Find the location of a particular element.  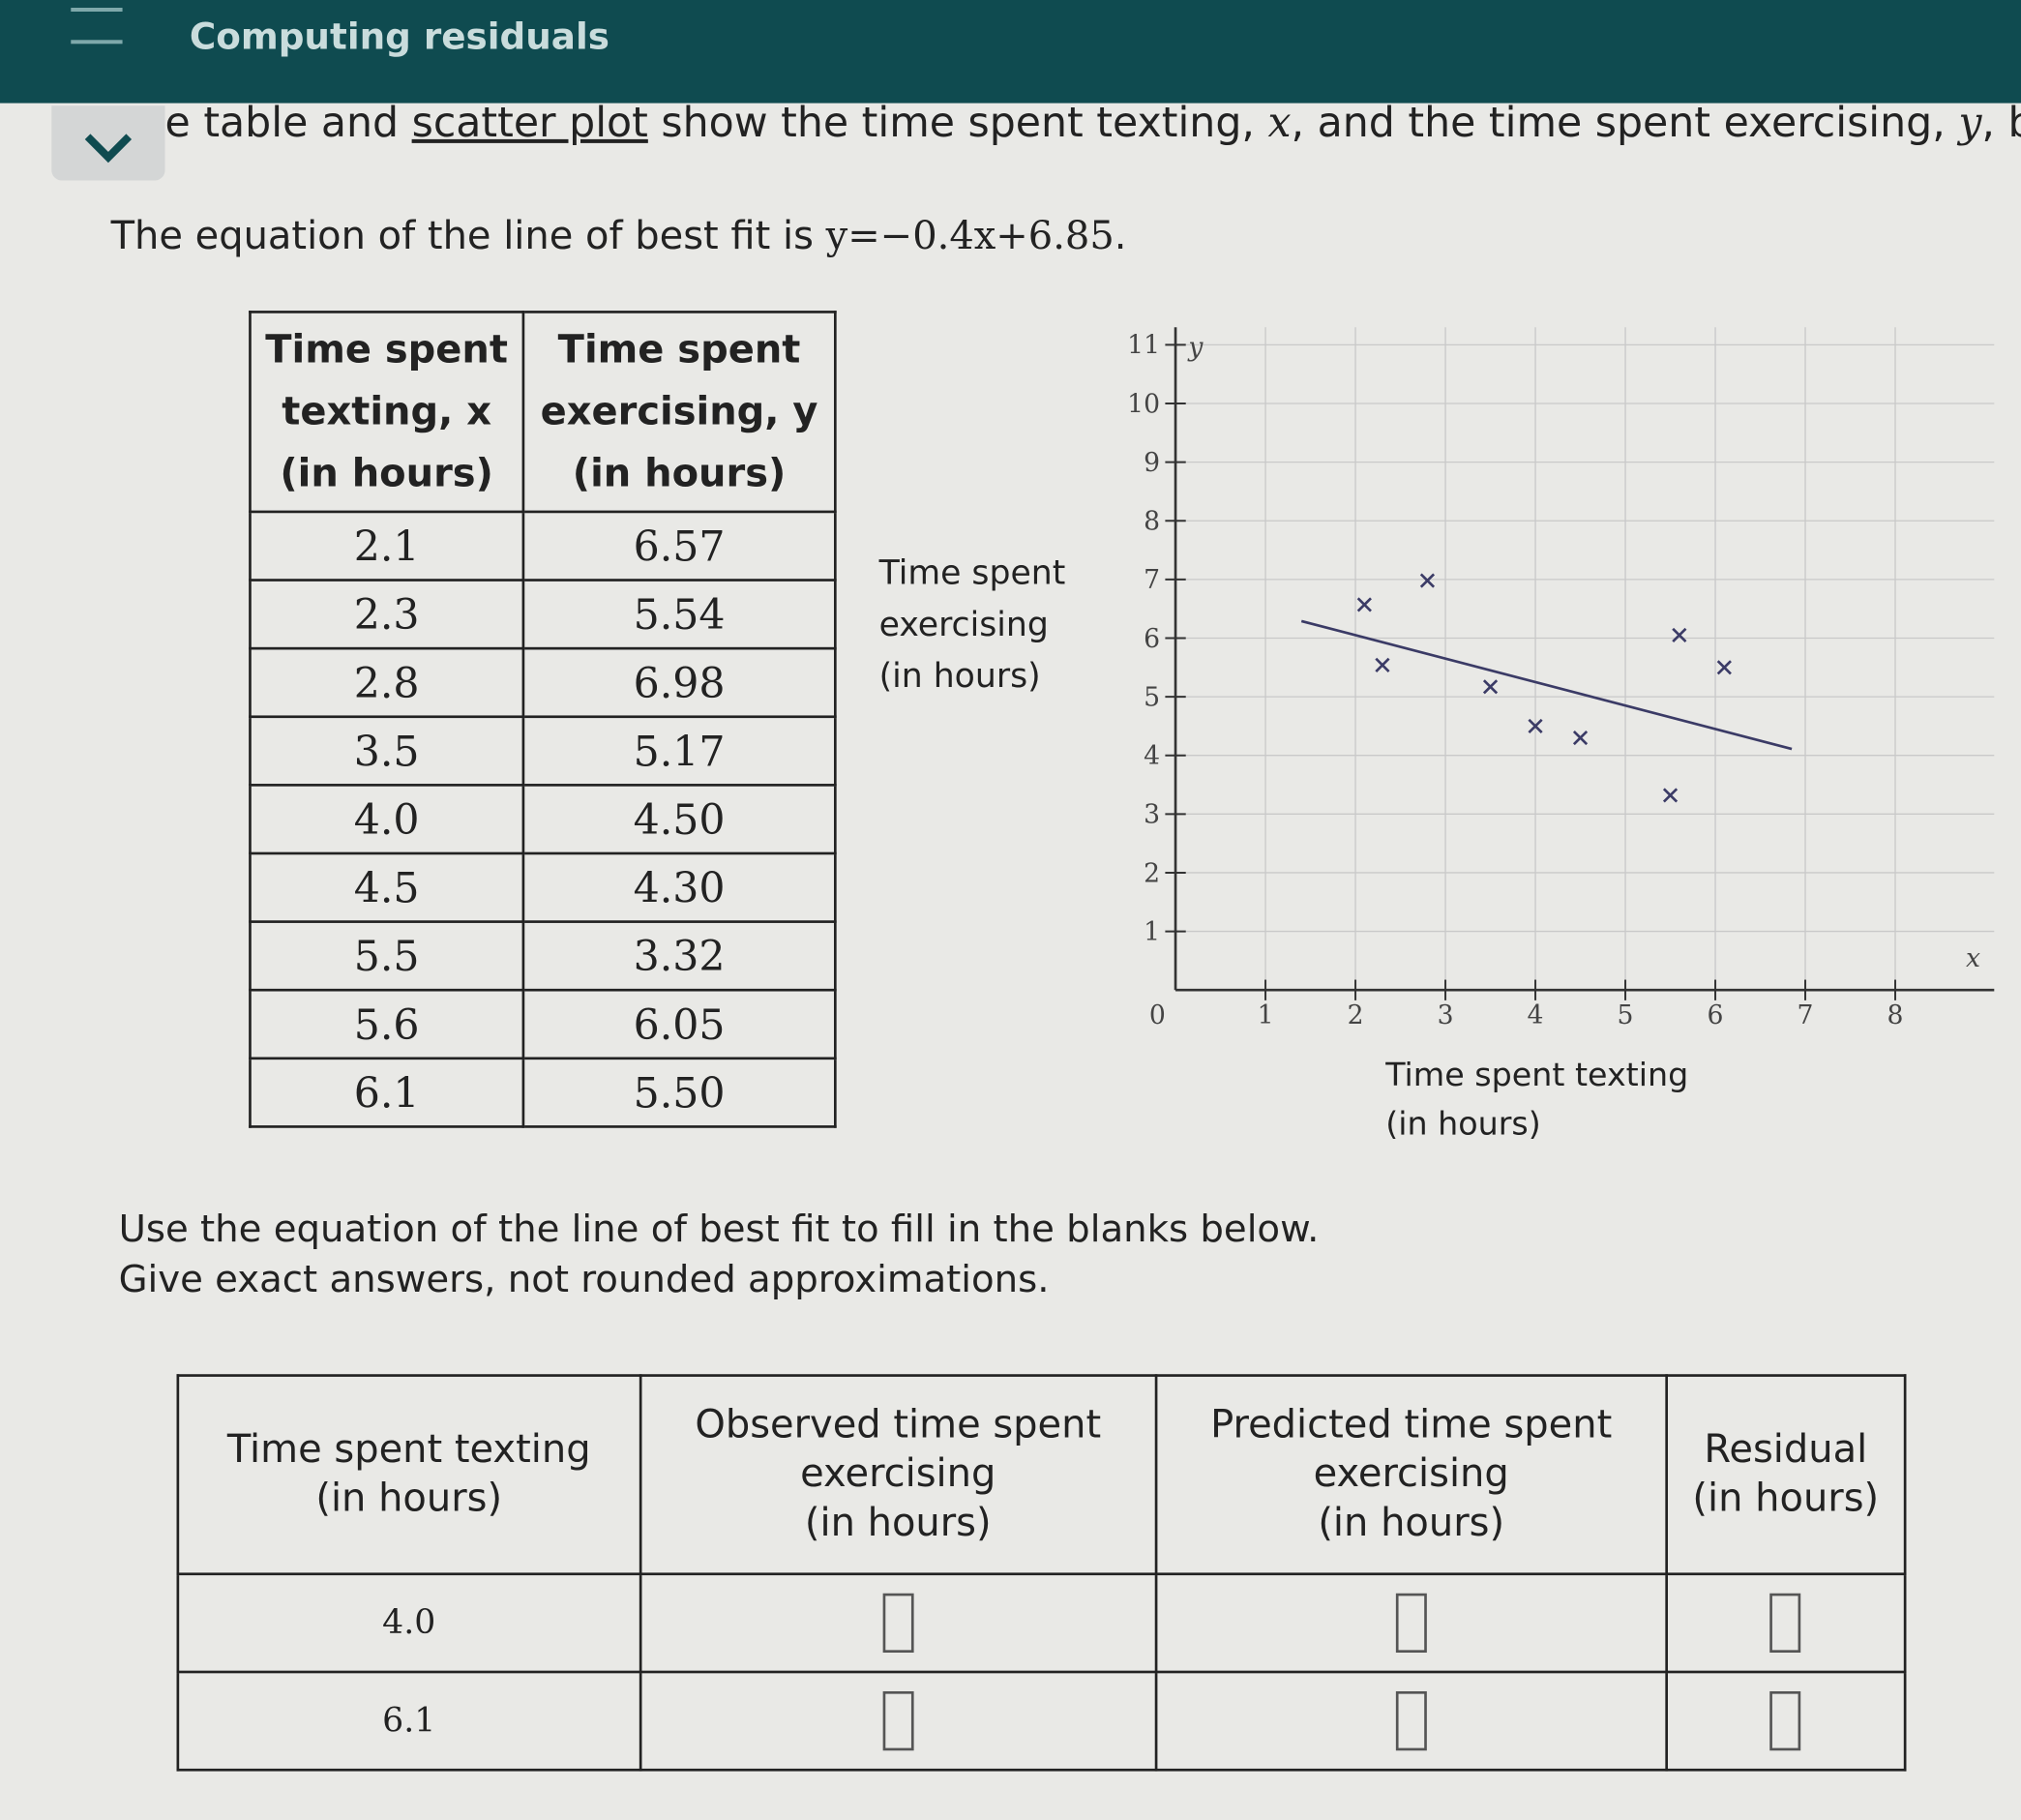

x-tick-label: 3 is located at coordinates (1446, 1015).